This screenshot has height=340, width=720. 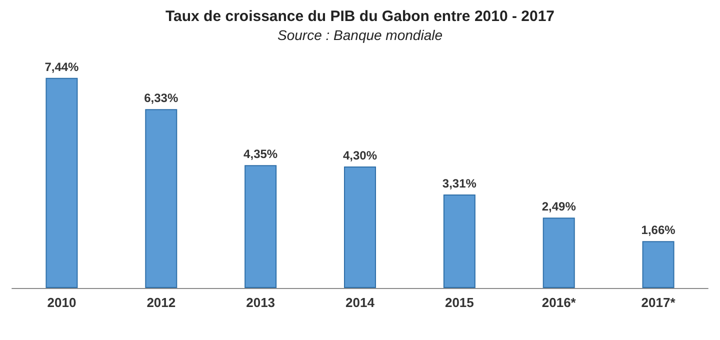 I want to click on x-tick-label: 2010, so click(x=61, y=302).